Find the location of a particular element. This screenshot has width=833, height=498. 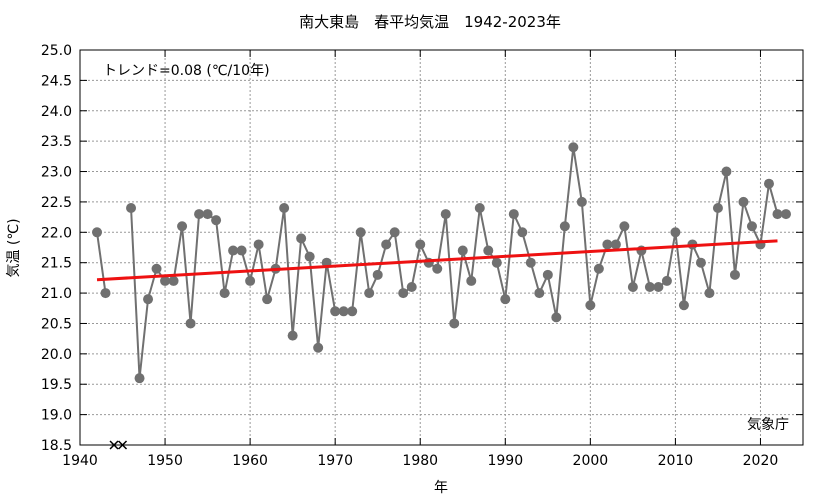

y-tick-label: 24.5 is located at coordinates (56, 81).